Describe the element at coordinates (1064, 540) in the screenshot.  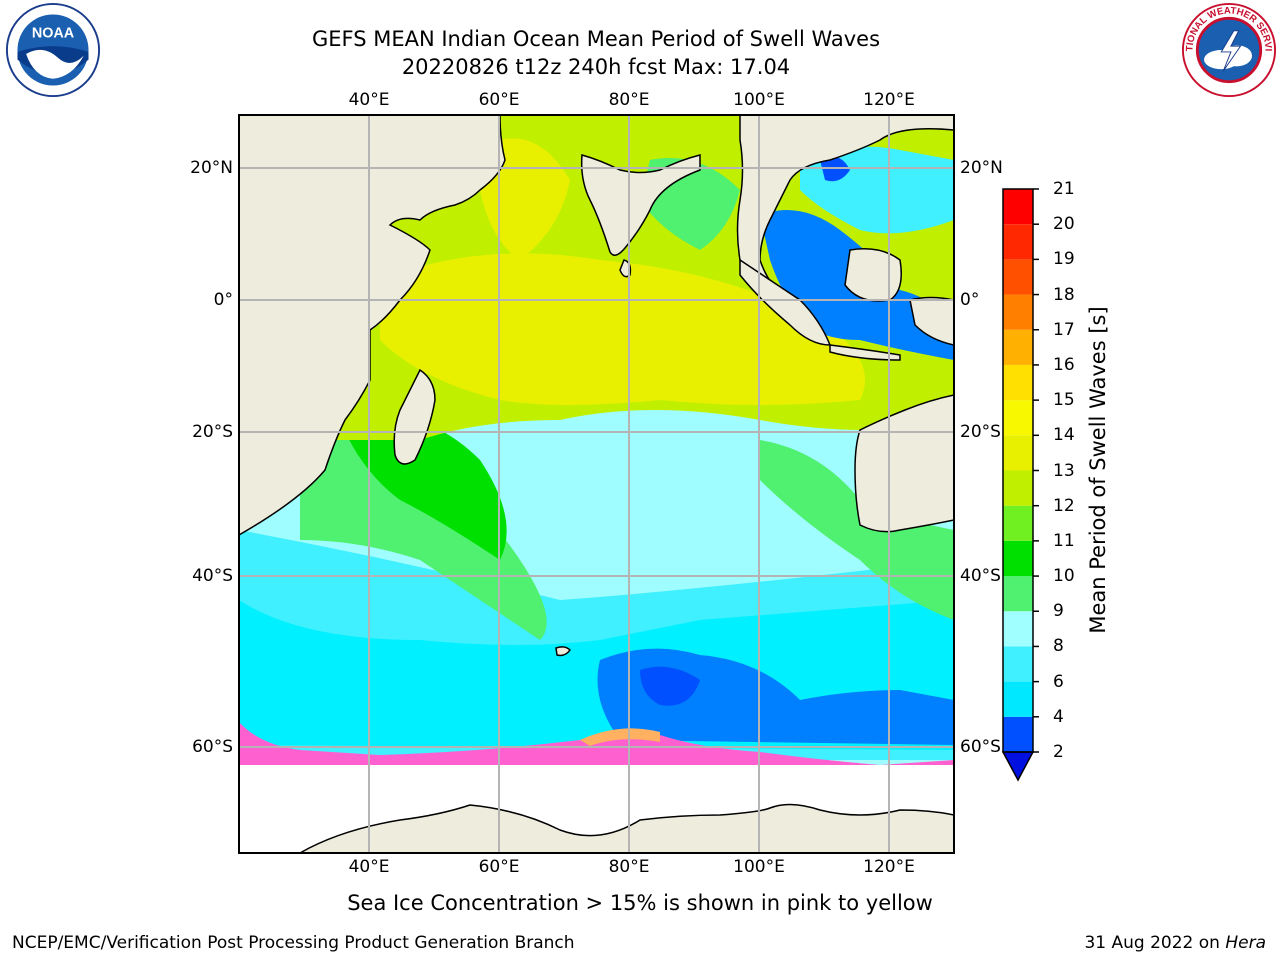
I see `colorbar-tick-label: 11` at that location.